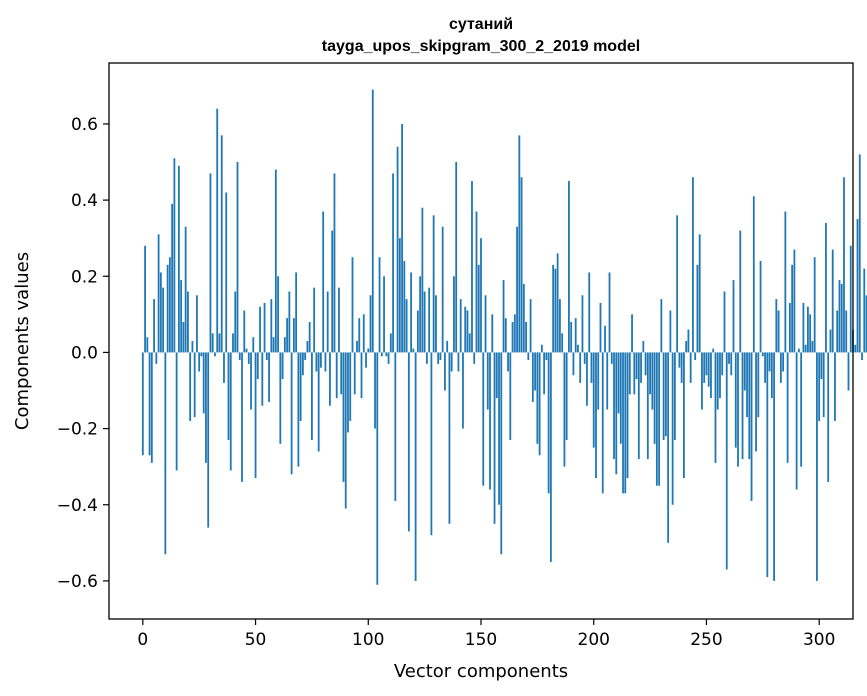 Image resolution: width=867 pixels, height=696 pixels. I want to click on y-tick-label: 0.2, so click(84, 277).